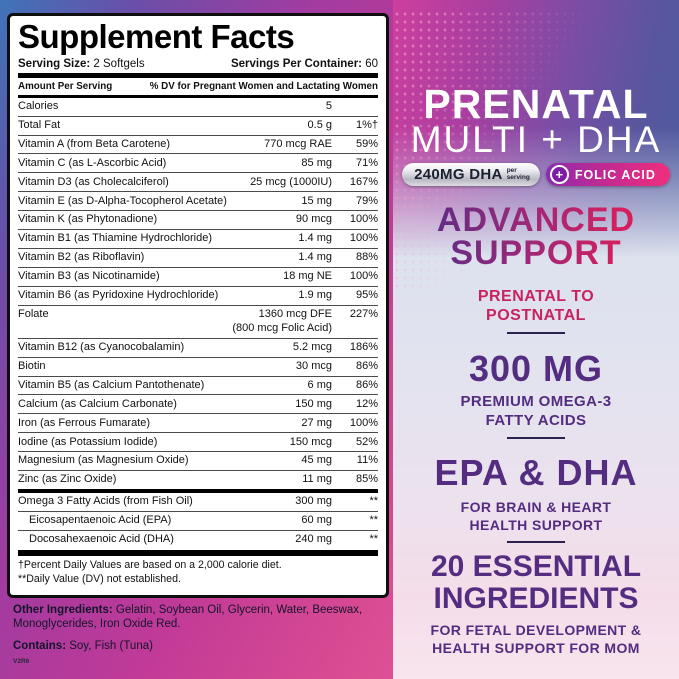  Describe the element at coordinates (88, 441) in the screenshot. I see `nutrient-name: Iodine (as Potassium Iodide)` at that location.